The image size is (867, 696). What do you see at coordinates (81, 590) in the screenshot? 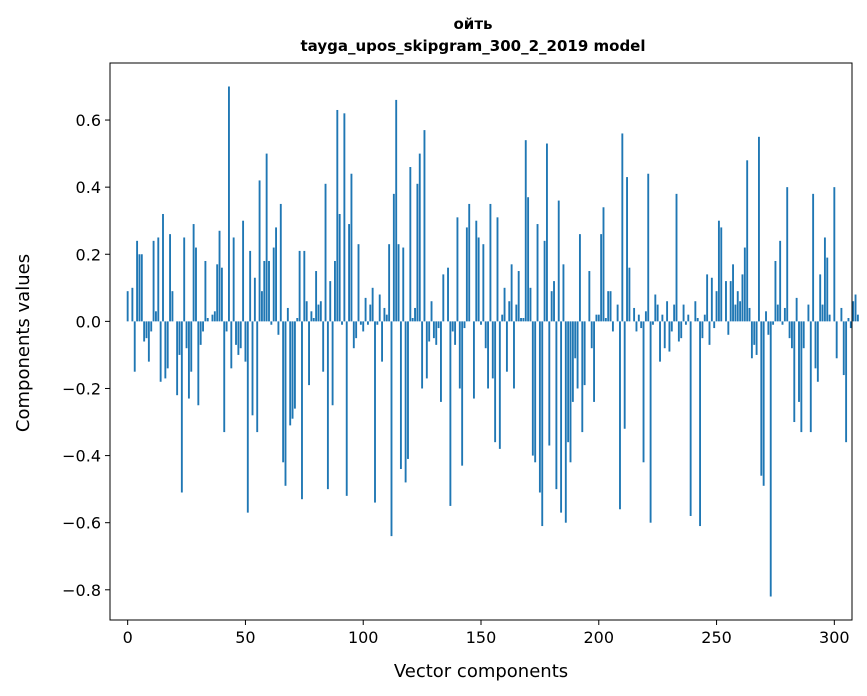
I see `y-tick-label: −0.8` at bounding box center [81, 590].